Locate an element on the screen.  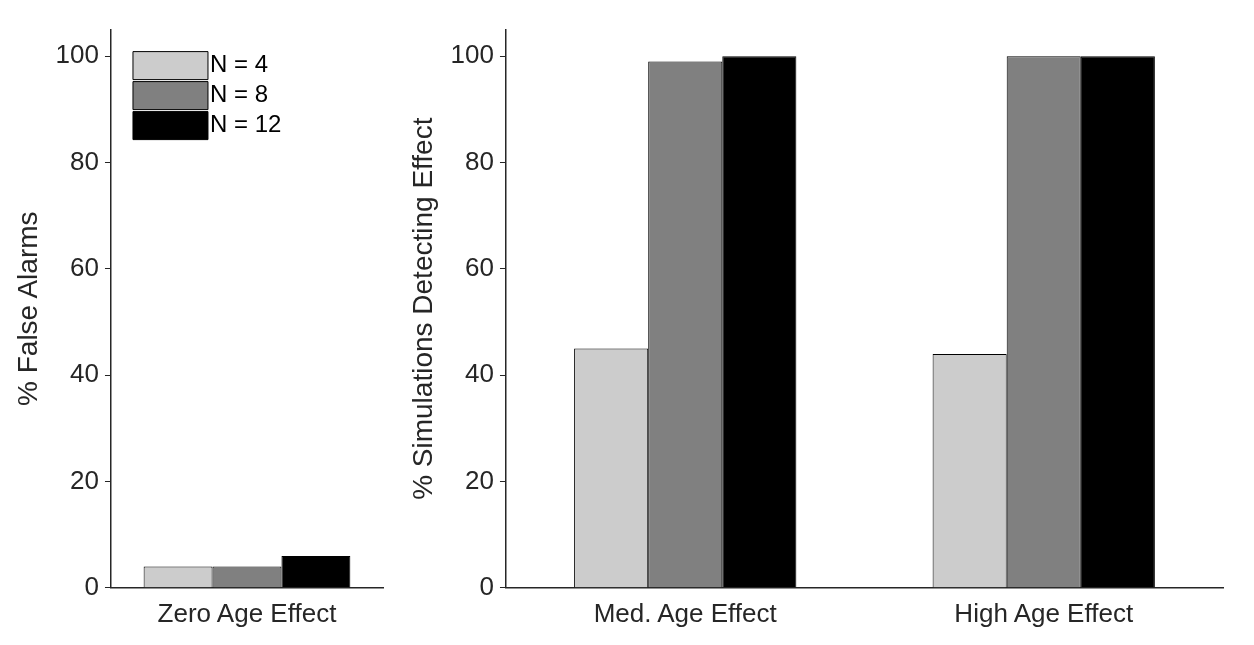
x-tick-label: High Age Effect is located at coordinates (1044, 612).